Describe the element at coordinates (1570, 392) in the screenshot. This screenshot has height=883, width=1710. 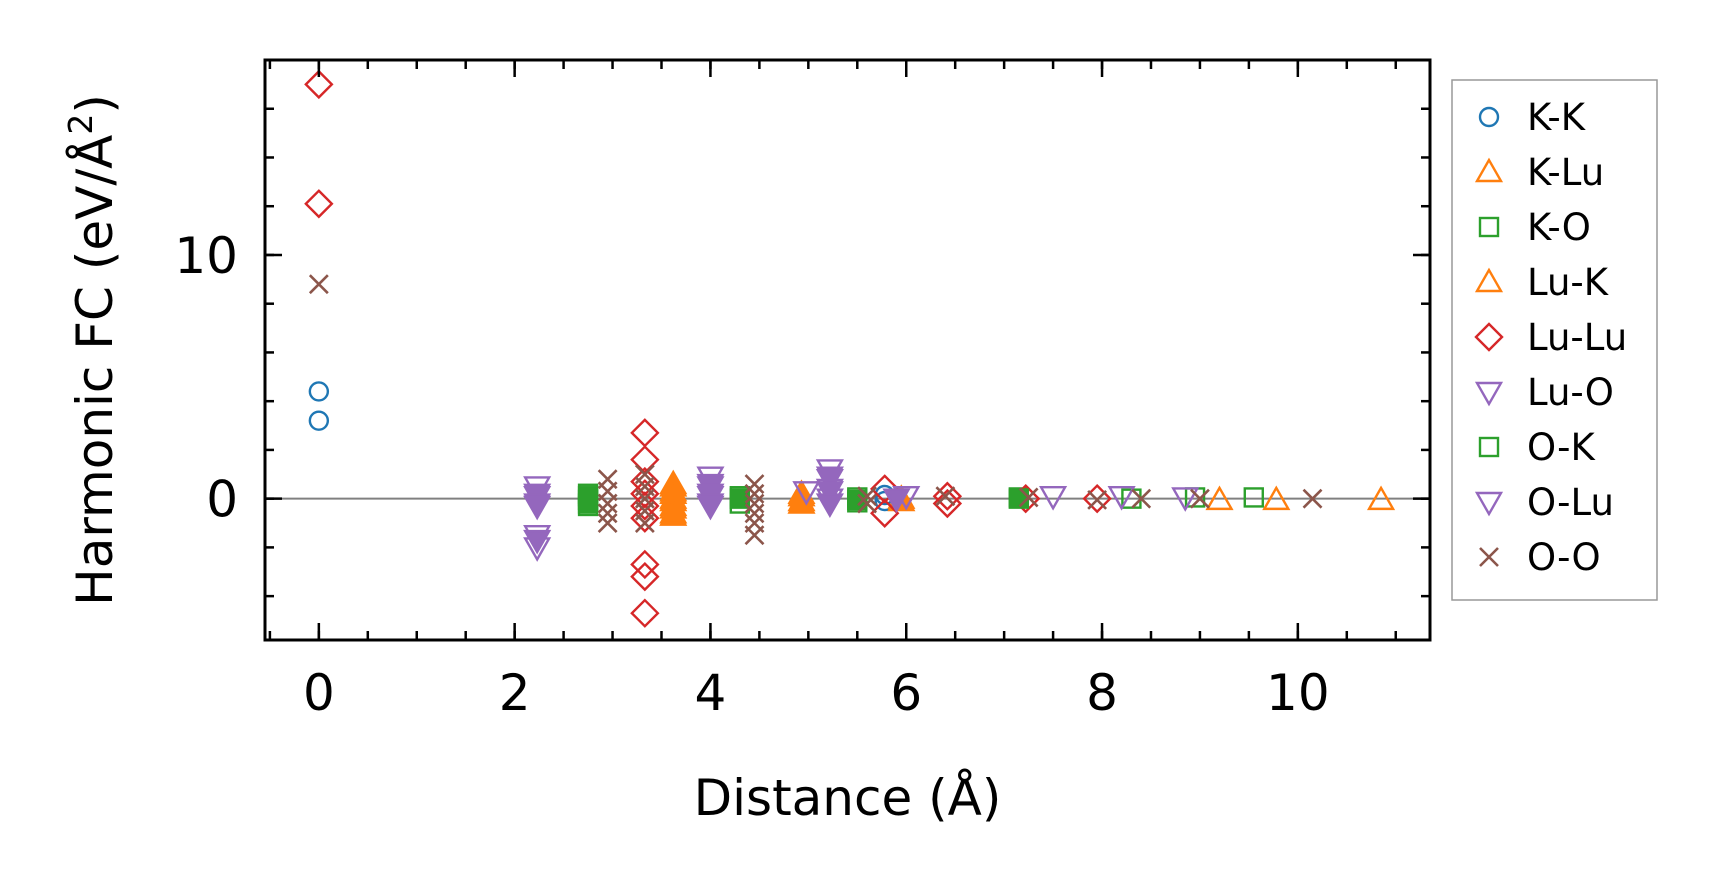
I see `legend-label: Lu-O` at that location.